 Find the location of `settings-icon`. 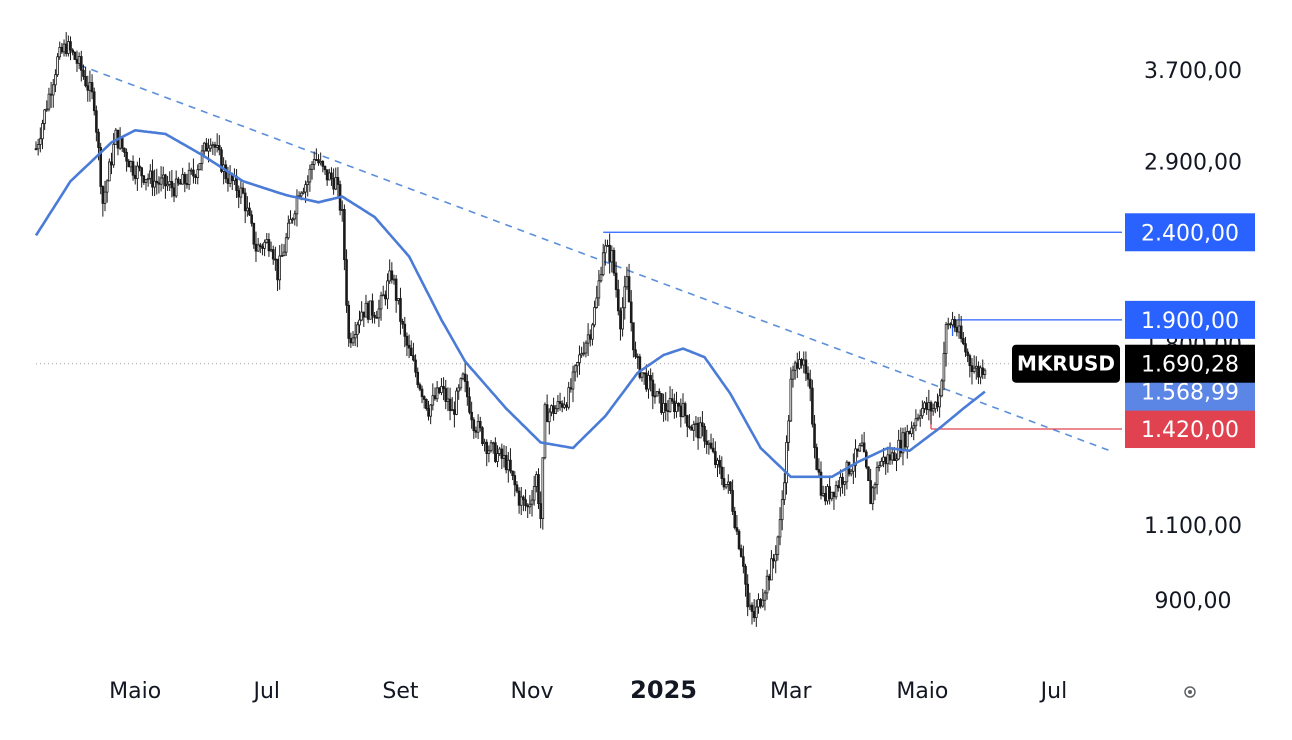

settings-icon is located at coordinates (1190, 692).